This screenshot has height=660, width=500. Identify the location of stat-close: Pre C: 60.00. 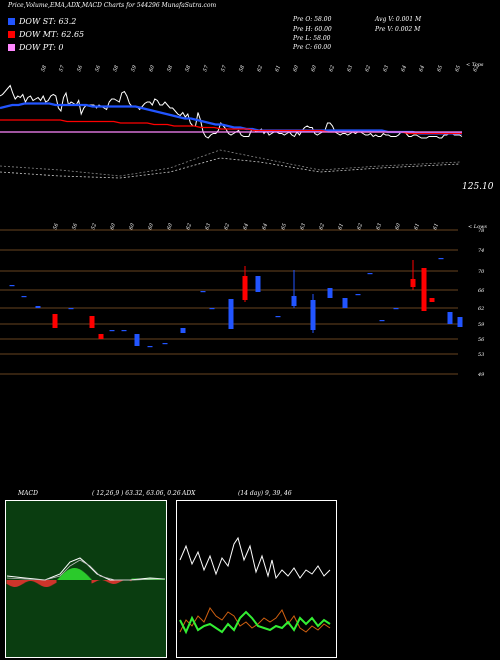
(312, 47).